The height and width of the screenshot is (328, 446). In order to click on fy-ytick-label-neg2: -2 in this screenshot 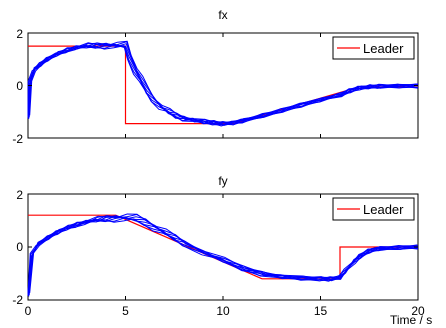, I will do `click(17, 300)`.